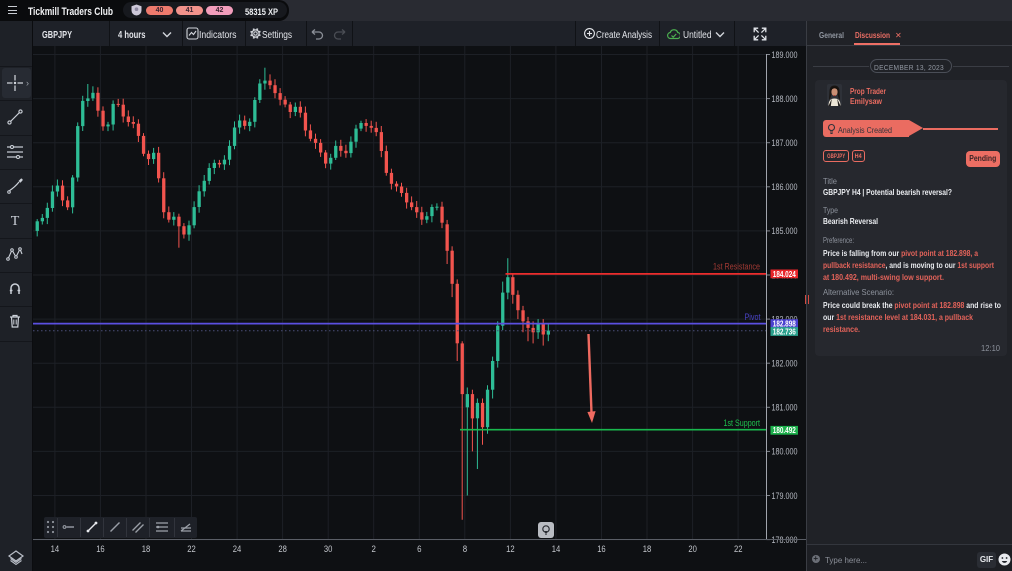  What do you see at coordinates (374, 549) in the screenshot?
I see `svg-text: 2` at bounding box center [374, 549].